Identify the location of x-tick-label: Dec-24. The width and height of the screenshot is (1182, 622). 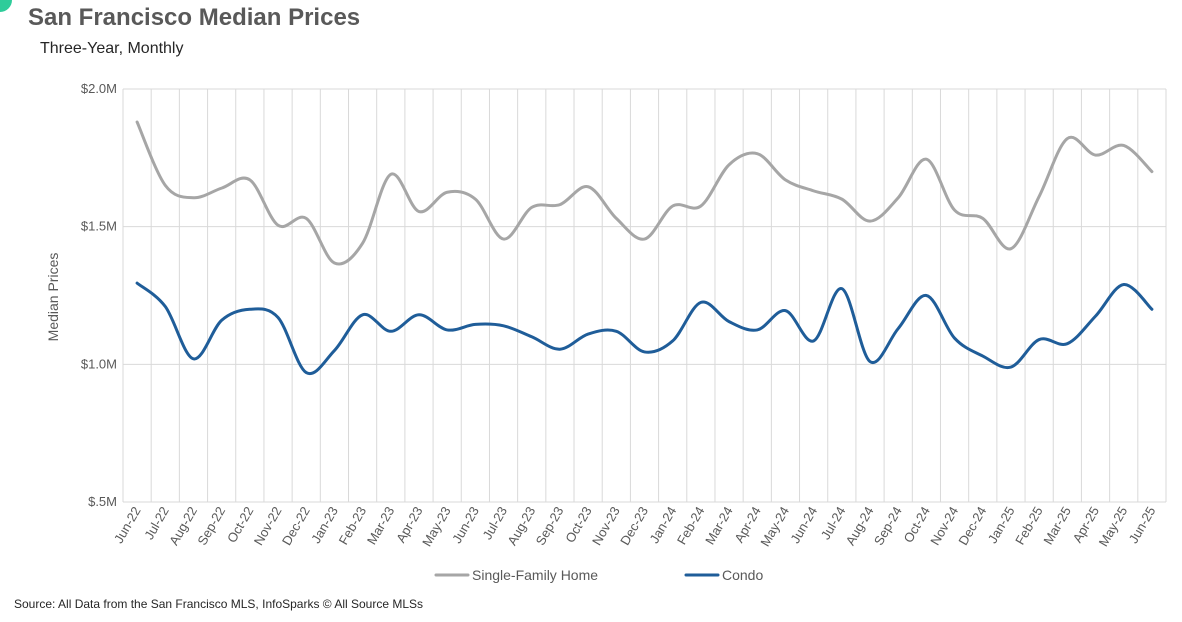
(972, 526).